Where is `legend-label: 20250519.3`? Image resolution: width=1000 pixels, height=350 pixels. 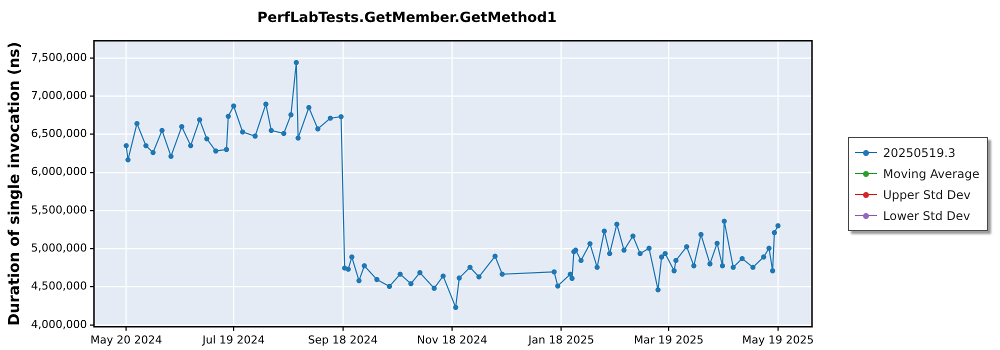 legend-label: 20250519.3 is located at coordinates (919, 153).